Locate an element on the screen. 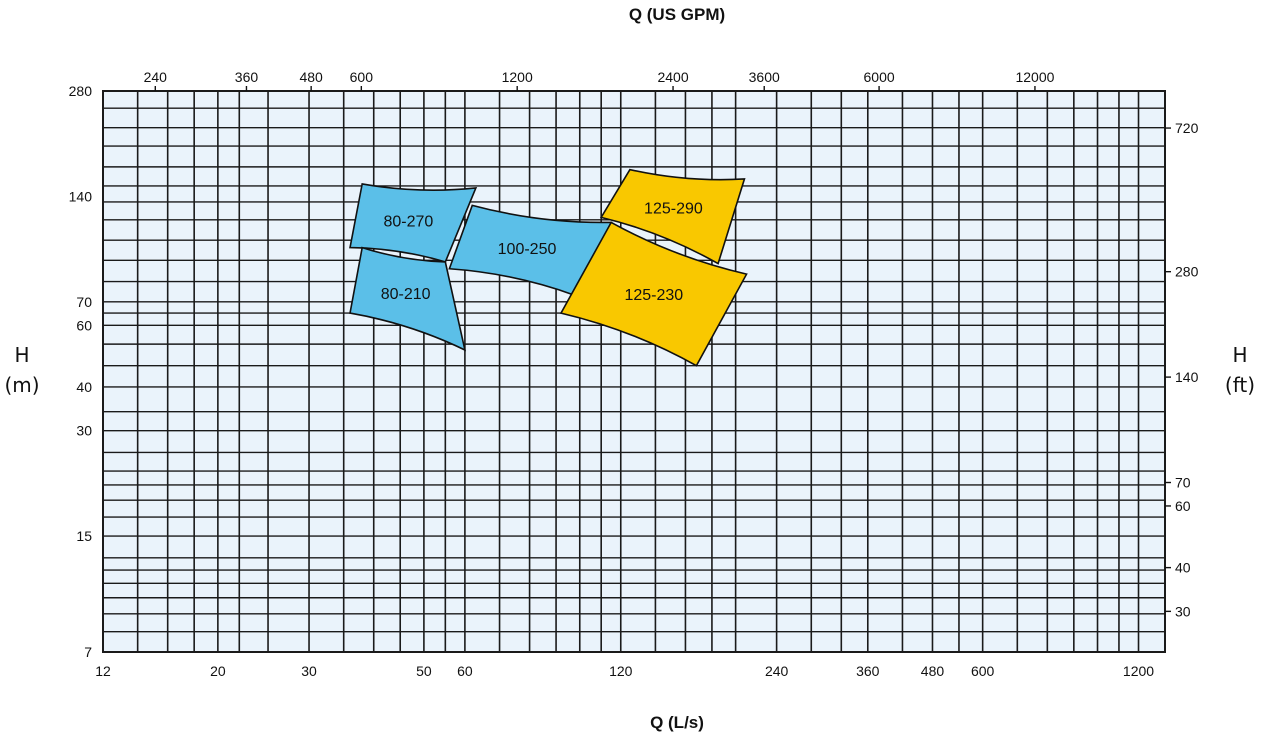 The width and height of the screenshot is (1272, 736). y-right-tick-label: 30 is located at coordinates (1183, 611).